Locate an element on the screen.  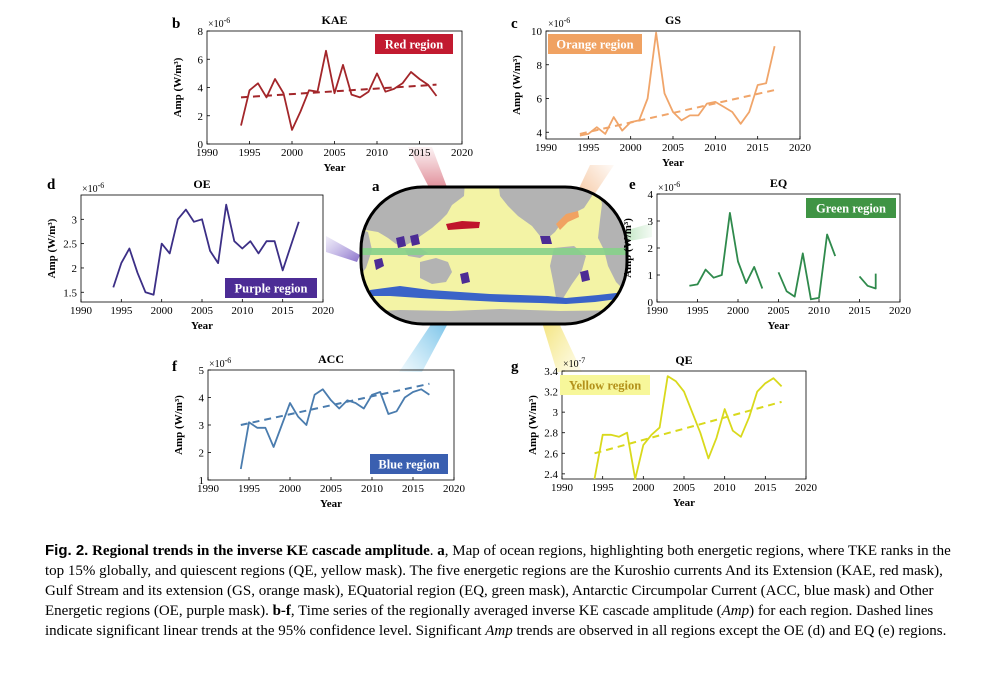
chart-f-badge-bg is located at coordinates (409, 464).